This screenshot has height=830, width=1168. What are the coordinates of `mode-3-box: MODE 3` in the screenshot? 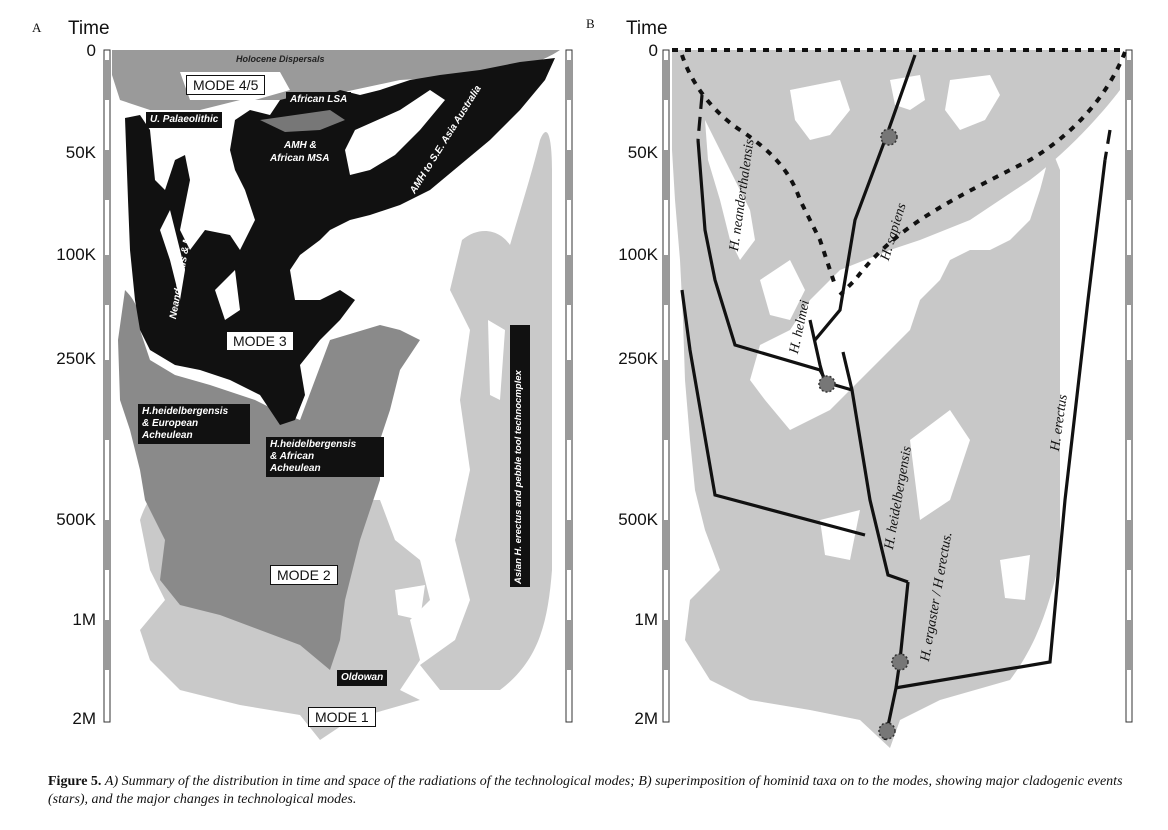 It's located at (260, 341).